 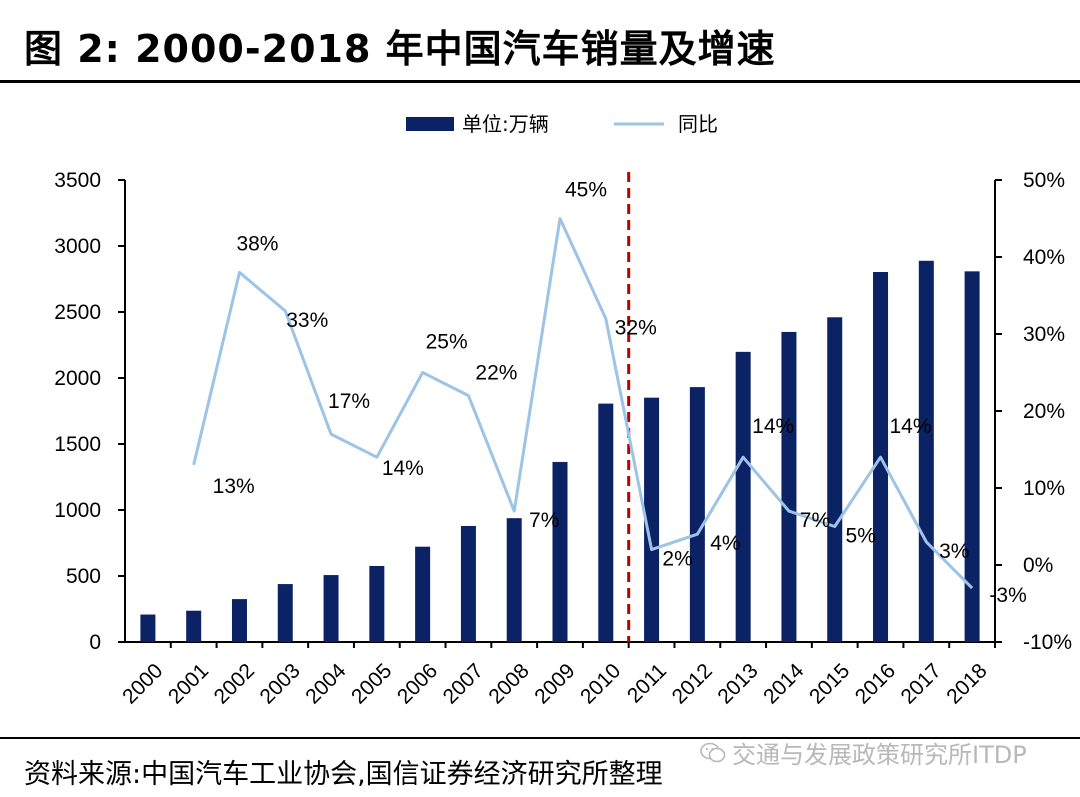 I want to click on right-tick-label: 50%, so click(x=1044, y=180).